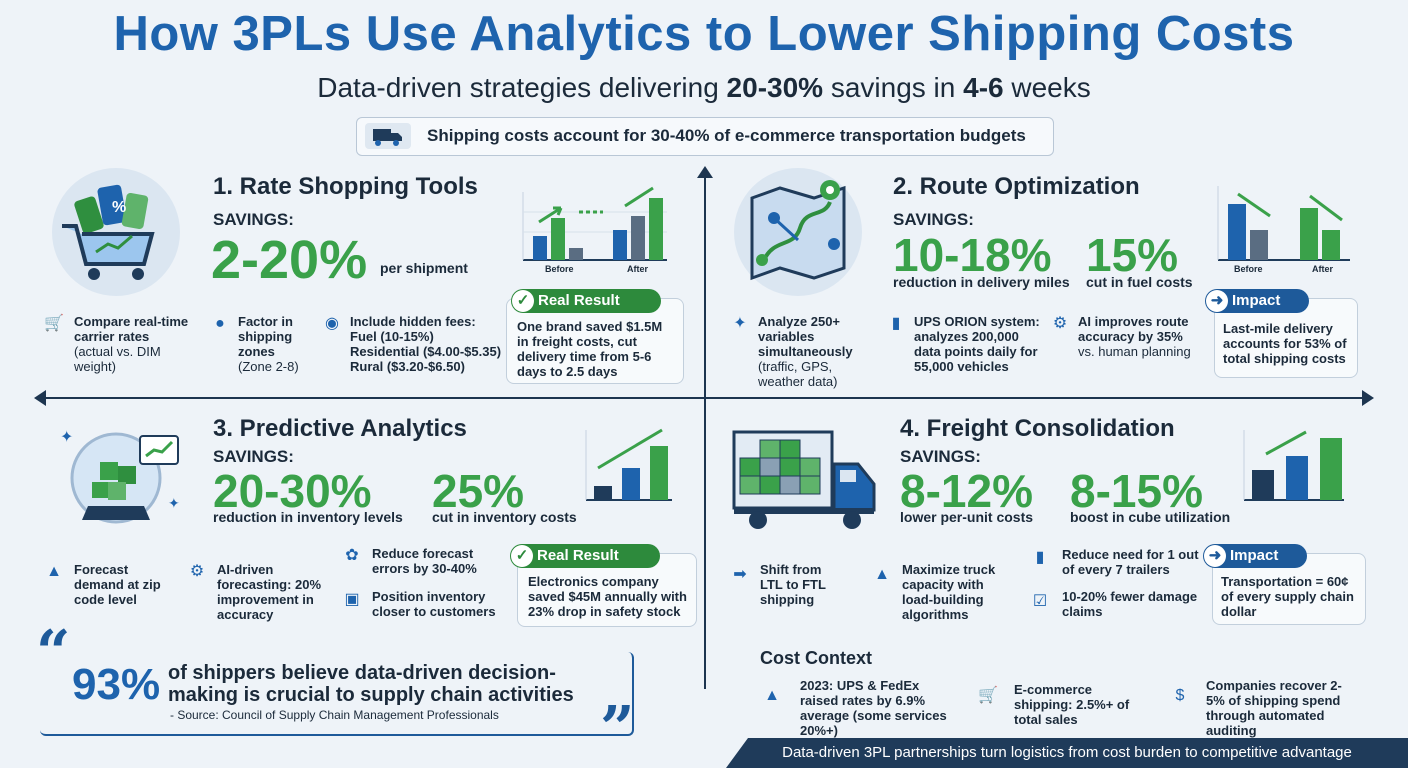 Image resolution: width=1408 pixels, height=768 pixels. Describe the element at coordinates (972, 255) in the screenshot. I see `section2-savings-value-1: 10-18%` at that location.